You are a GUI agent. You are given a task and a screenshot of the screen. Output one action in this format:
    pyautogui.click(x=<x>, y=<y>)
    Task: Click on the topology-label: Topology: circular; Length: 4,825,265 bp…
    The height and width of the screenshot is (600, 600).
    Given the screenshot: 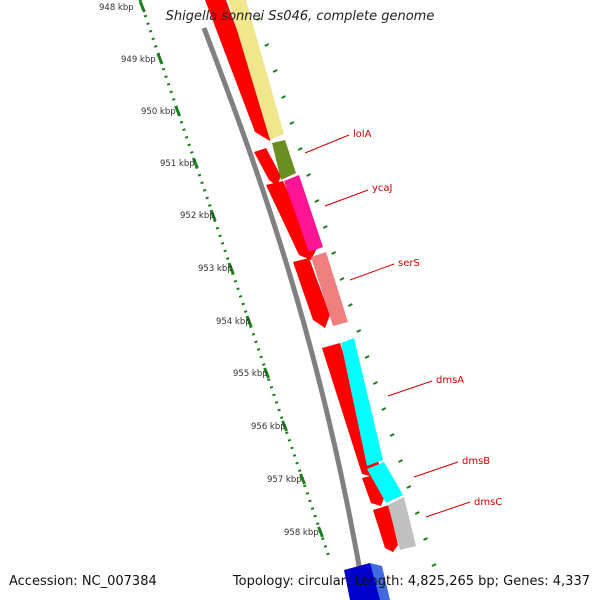 What is the action you would take?
    pyautogui.click(x=411, y=581)
    